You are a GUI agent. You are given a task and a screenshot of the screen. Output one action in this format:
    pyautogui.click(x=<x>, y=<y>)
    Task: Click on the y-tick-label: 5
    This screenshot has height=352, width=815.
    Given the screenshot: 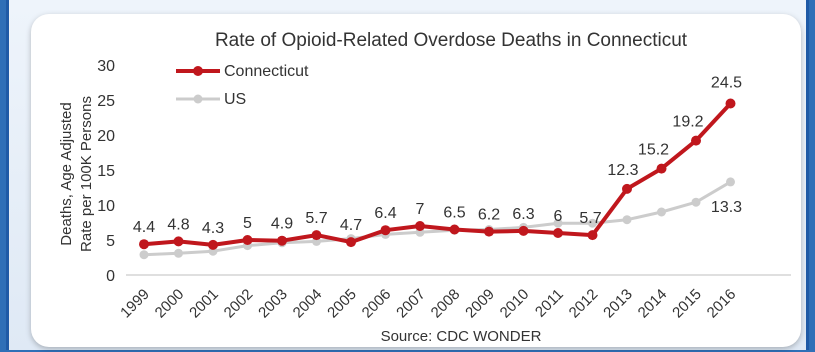 What is the action you would take?
    pyautogui.click(x=110, y=241)
    